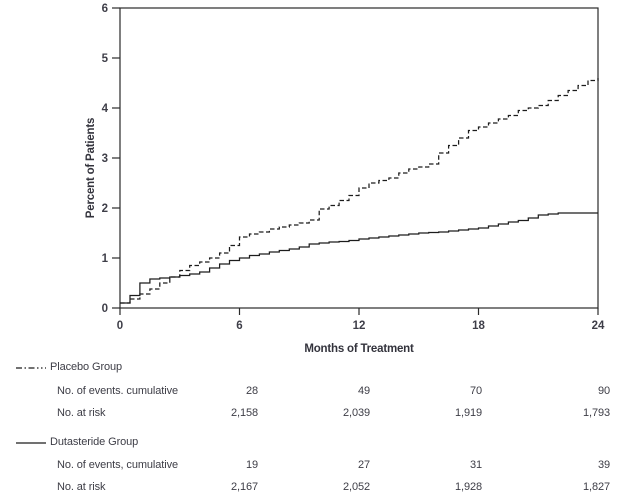 Image resolution: width=622 pixels, height=502 pixels. Describe the element at coordinates (311, 393) in the screenshot. I see `table-row: No. of events. cumulative 28 49 70 90` at that location.